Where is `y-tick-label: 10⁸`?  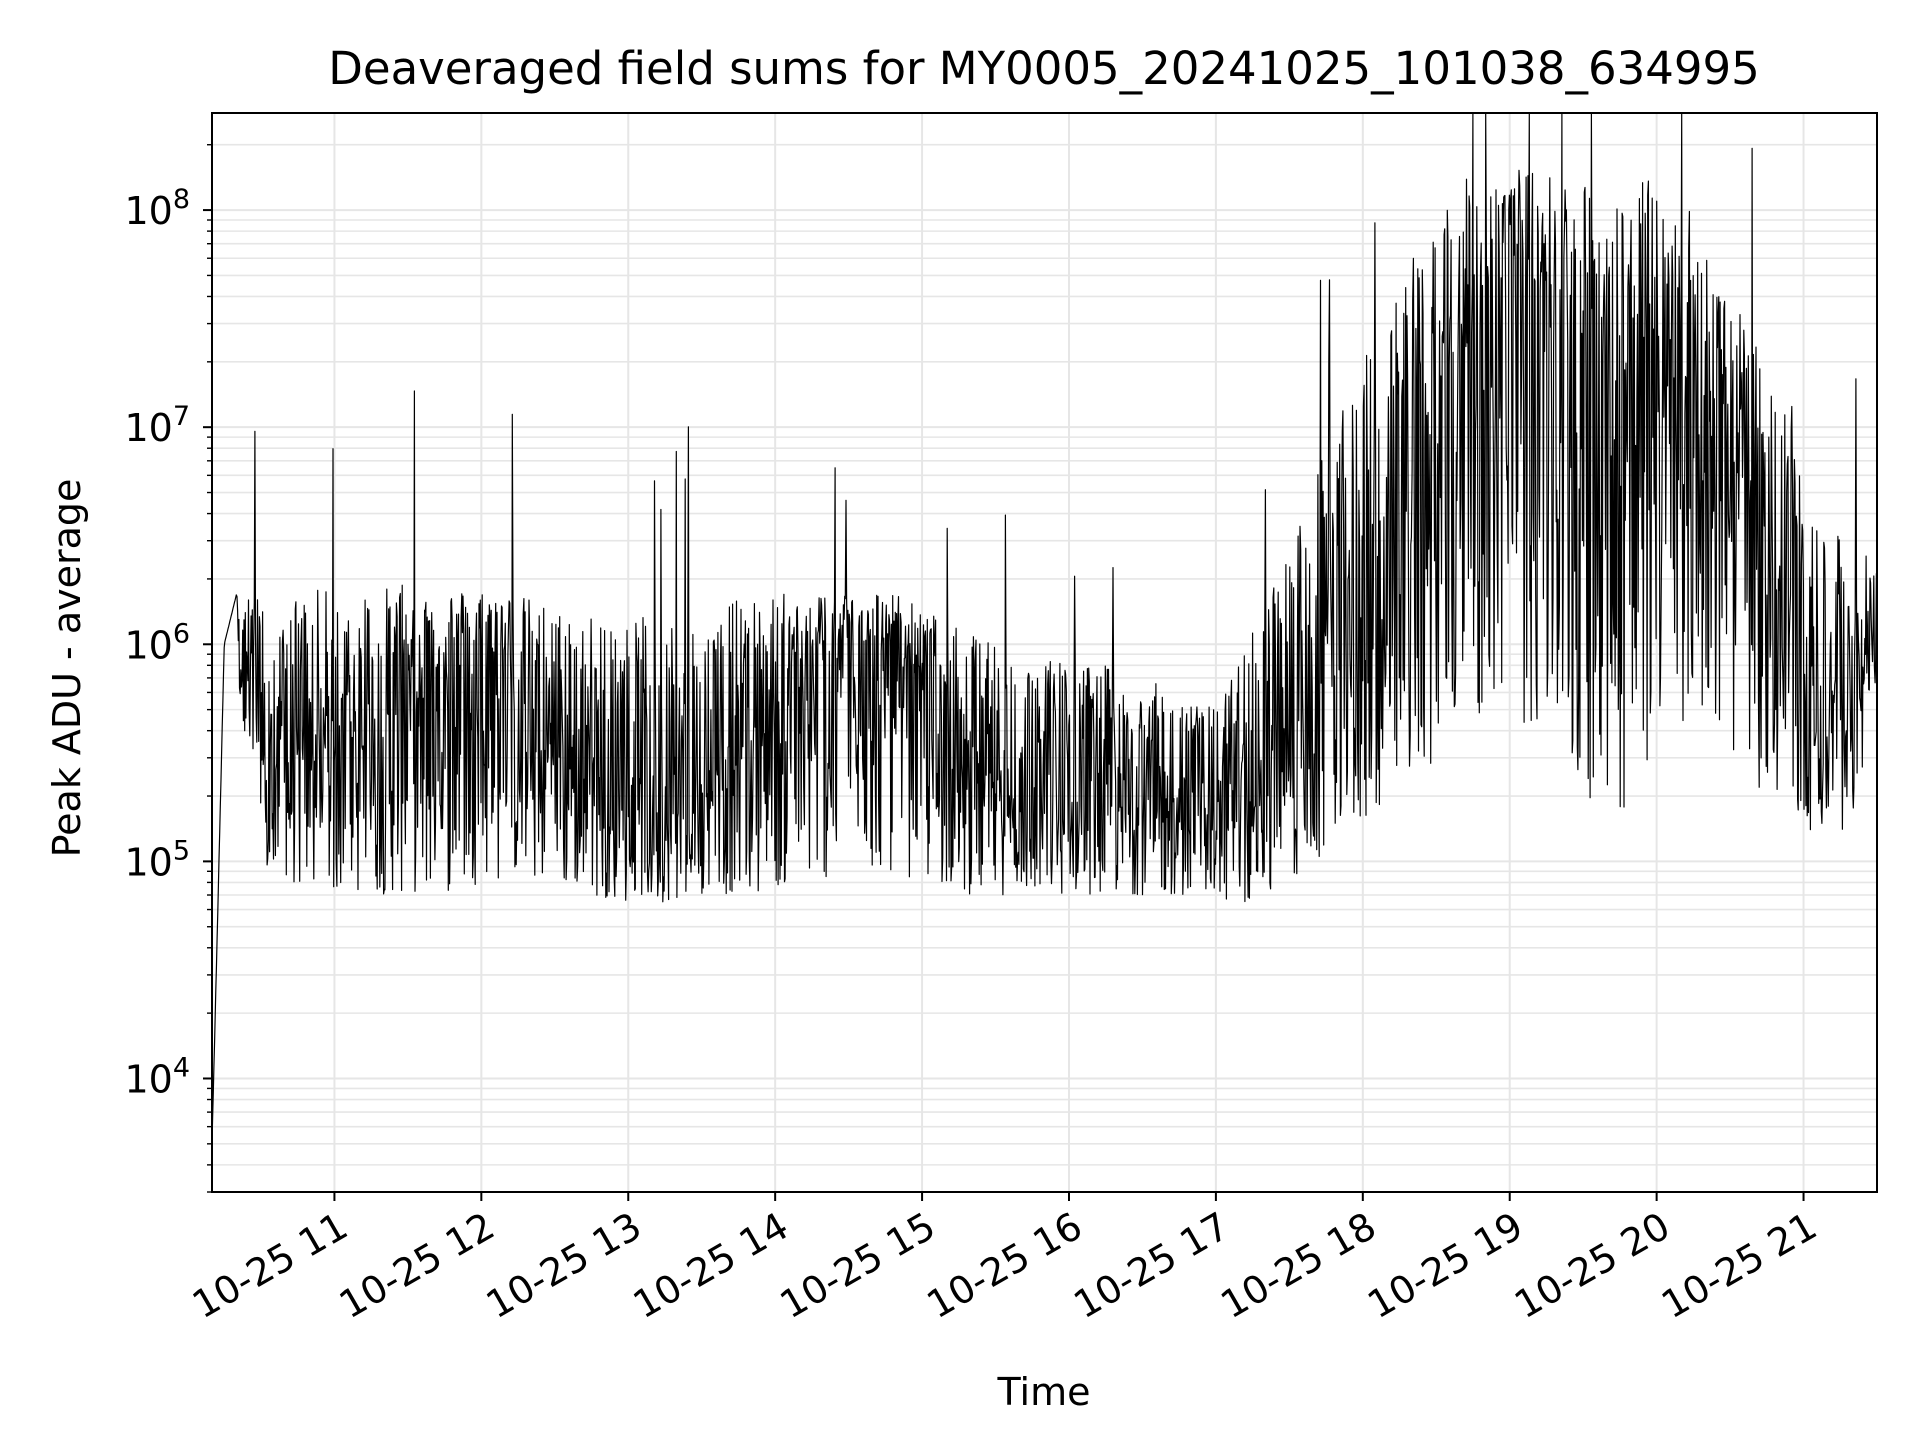
y-tick-label: 10⁸ is located at coordinates (157, 208).